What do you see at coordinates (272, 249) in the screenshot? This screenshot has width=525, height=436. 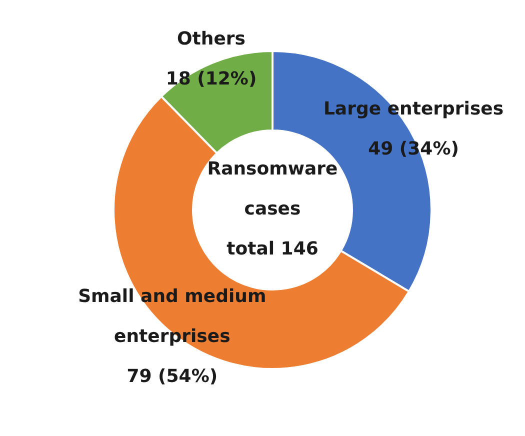 I see `text: total 146` at bounding box center [272, 249].